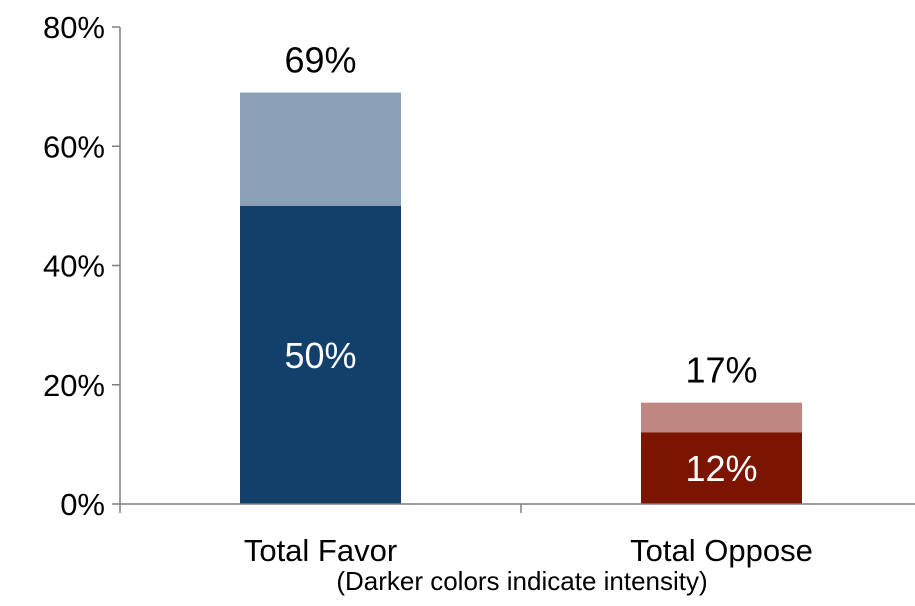  What do you see at coordinates (74, 27) in the screenshot?
I see `y-tick-label: 80%` at bounding box center [74, 27].